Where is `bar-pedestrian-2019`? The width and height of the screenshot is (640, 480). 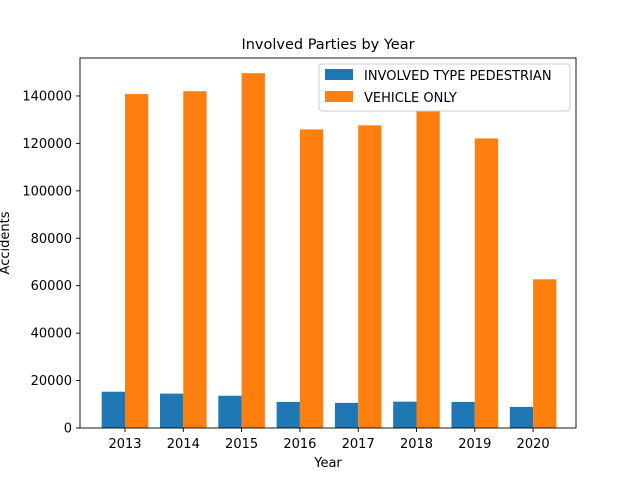 bar-pedestrian-2019 is located at coordinates (463, 414).